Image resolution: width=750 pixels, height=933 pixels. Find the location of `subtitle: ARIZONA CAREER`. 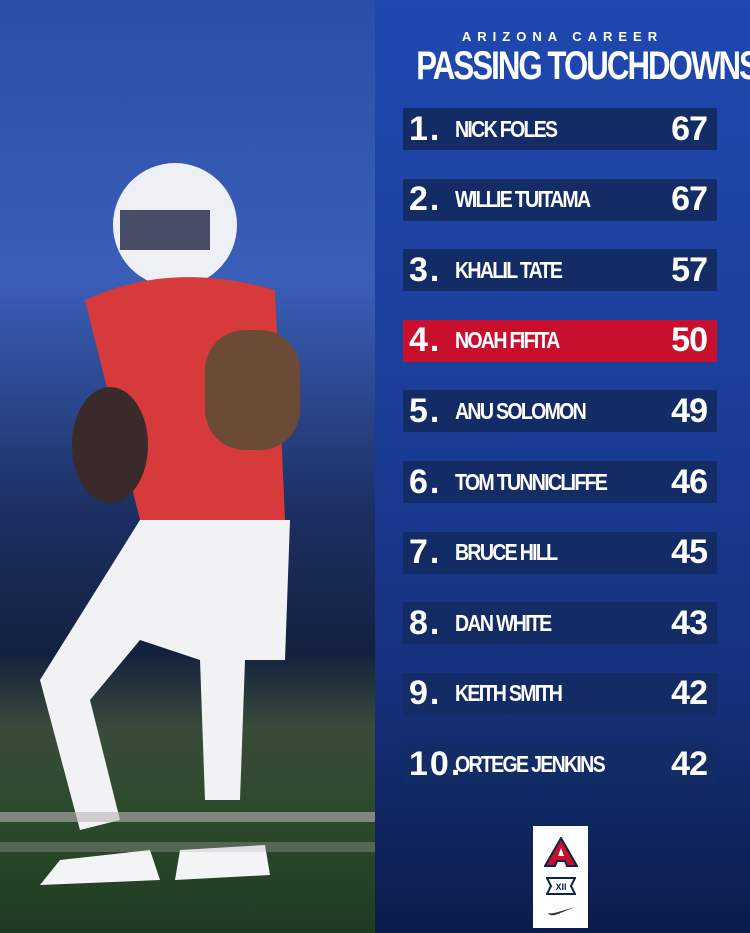

subtitle: ARIZONA CAREER is located at coordinates (562, 36).